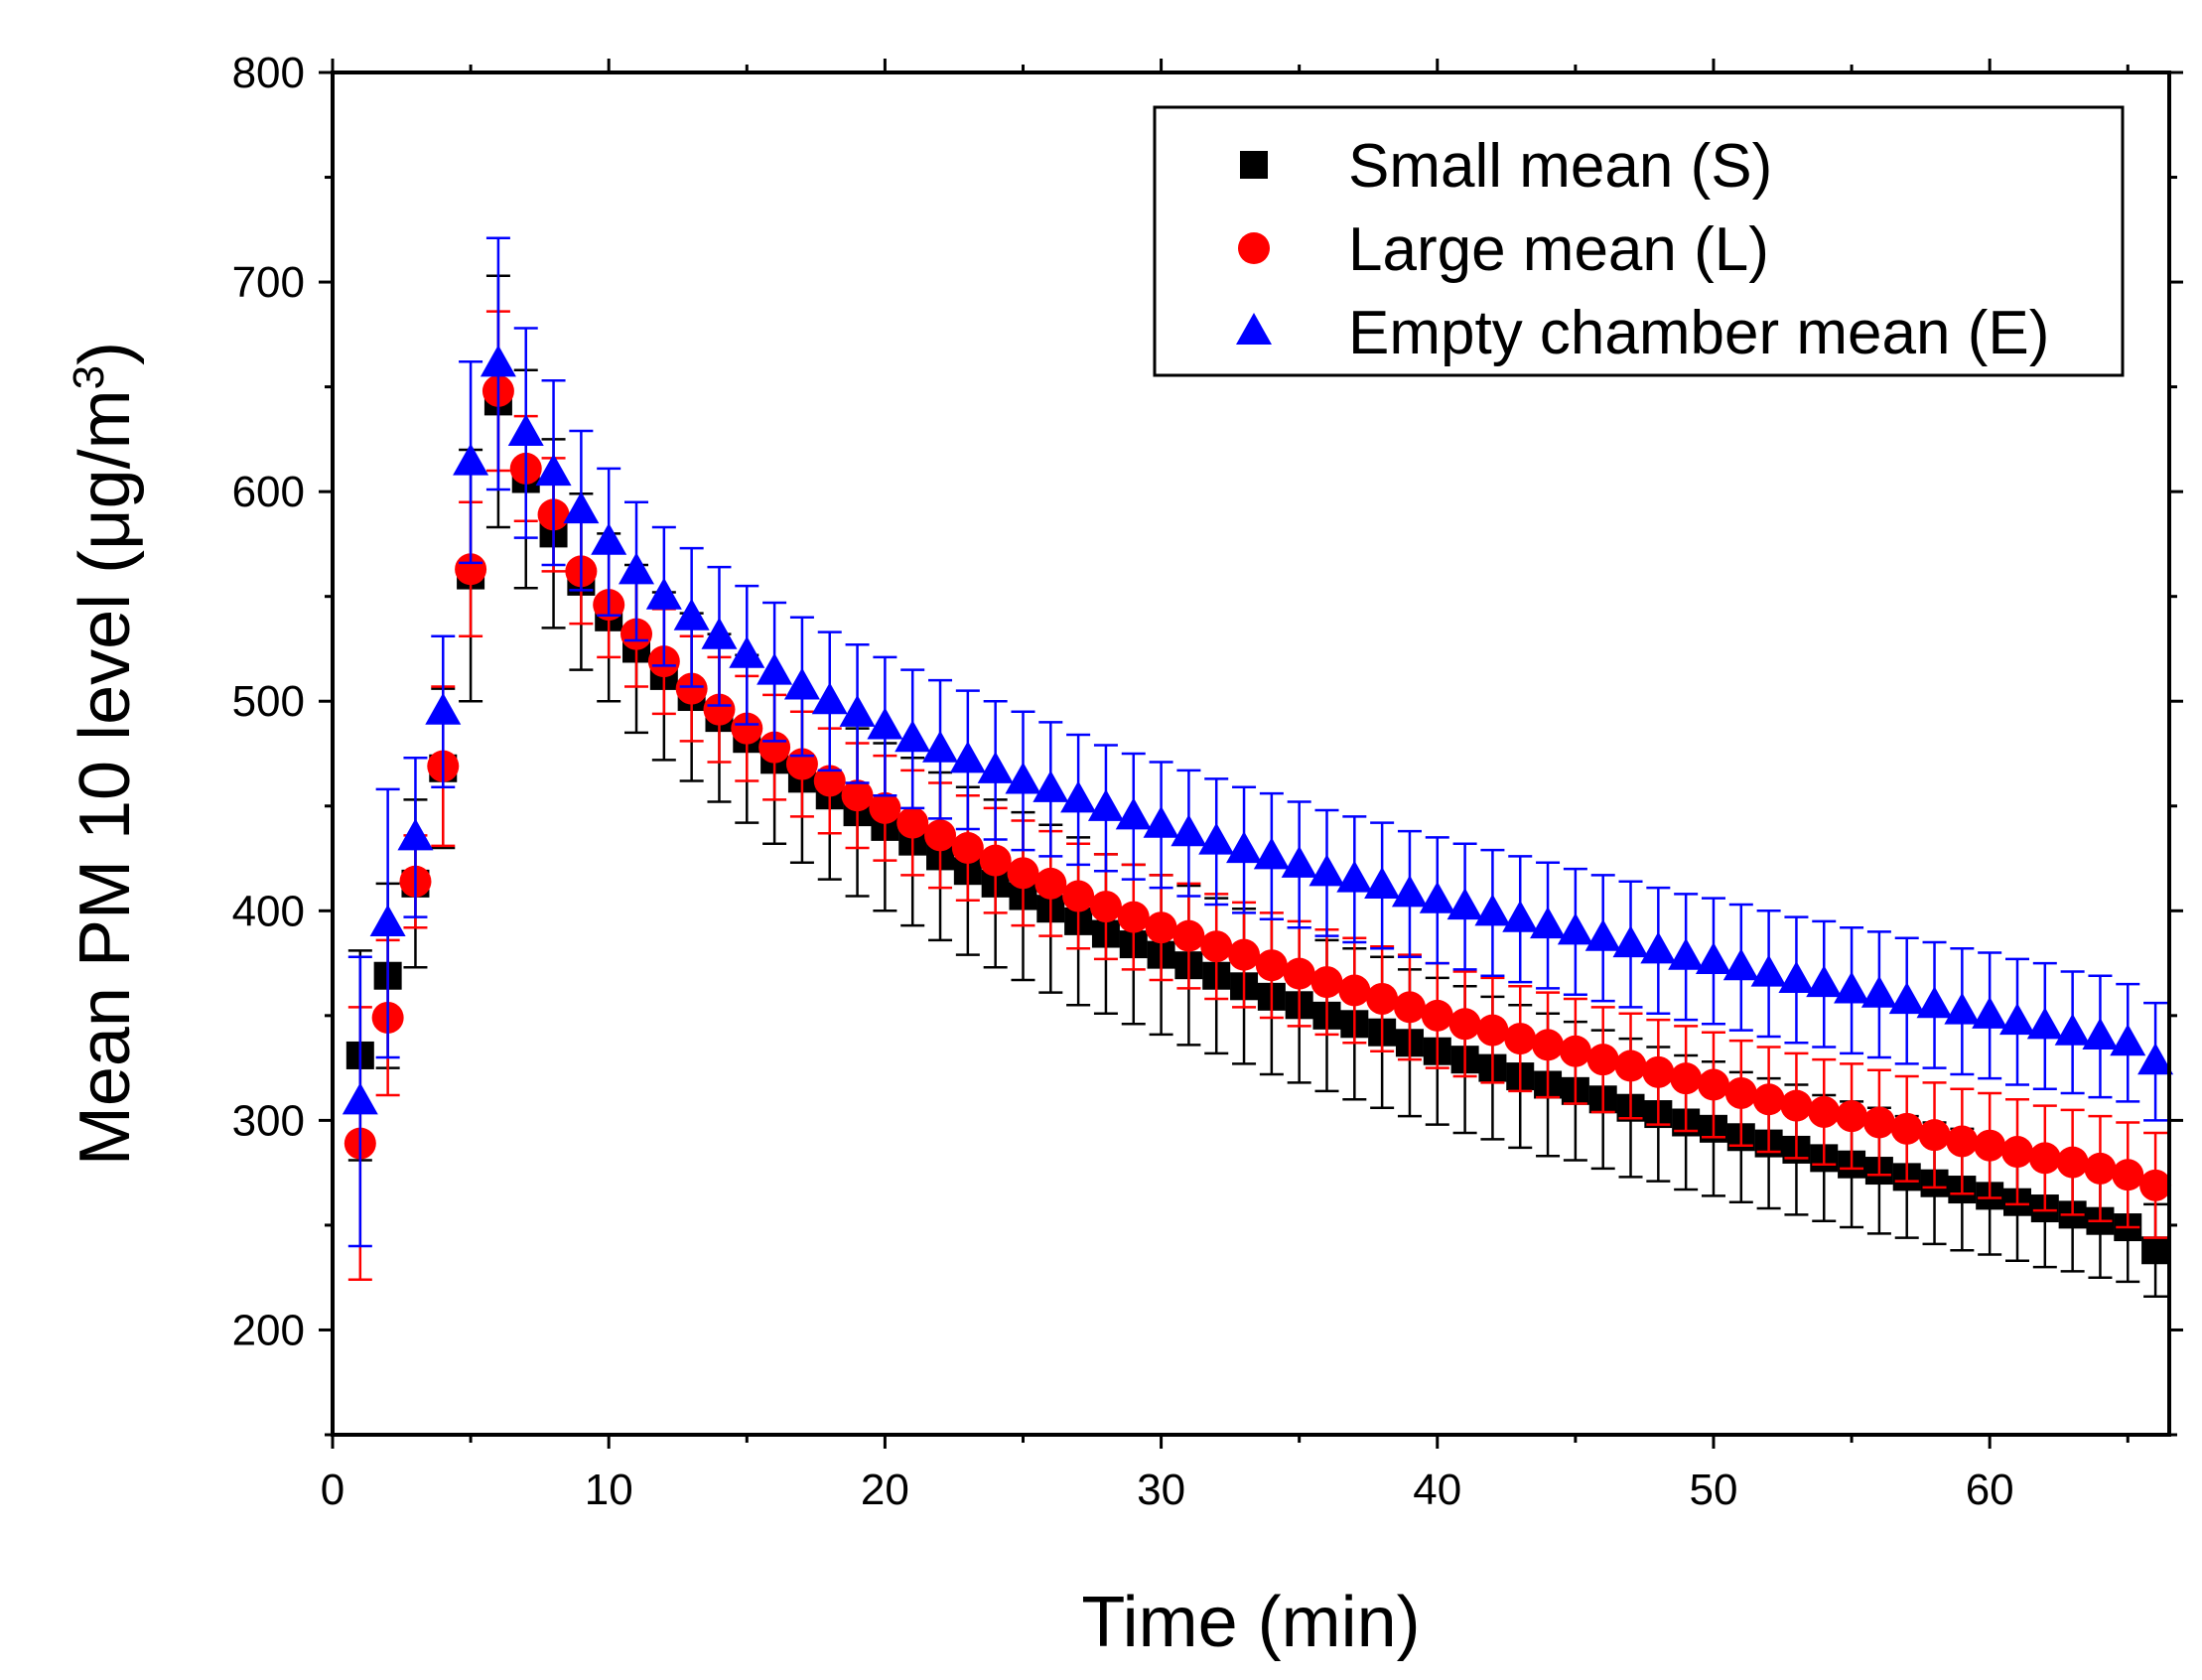  I want to click on y-axis-title: Mean PM 10 level (μg/m3), so click(105, 754).